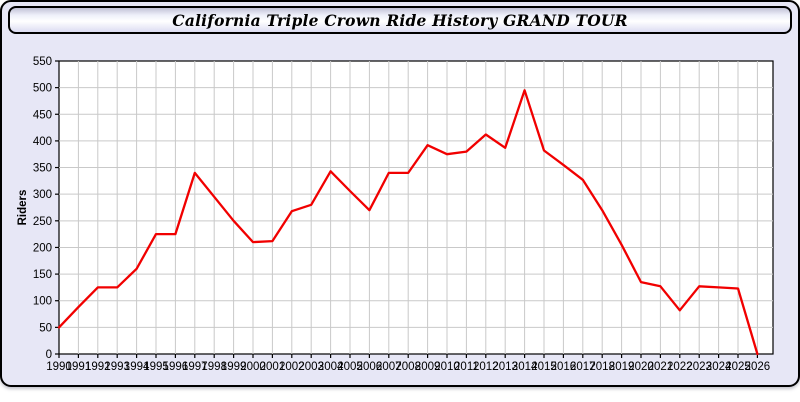  Describe the element at coordinates (195, 367) in the screenshot. I see `x-tick-label: 1997` at that location.